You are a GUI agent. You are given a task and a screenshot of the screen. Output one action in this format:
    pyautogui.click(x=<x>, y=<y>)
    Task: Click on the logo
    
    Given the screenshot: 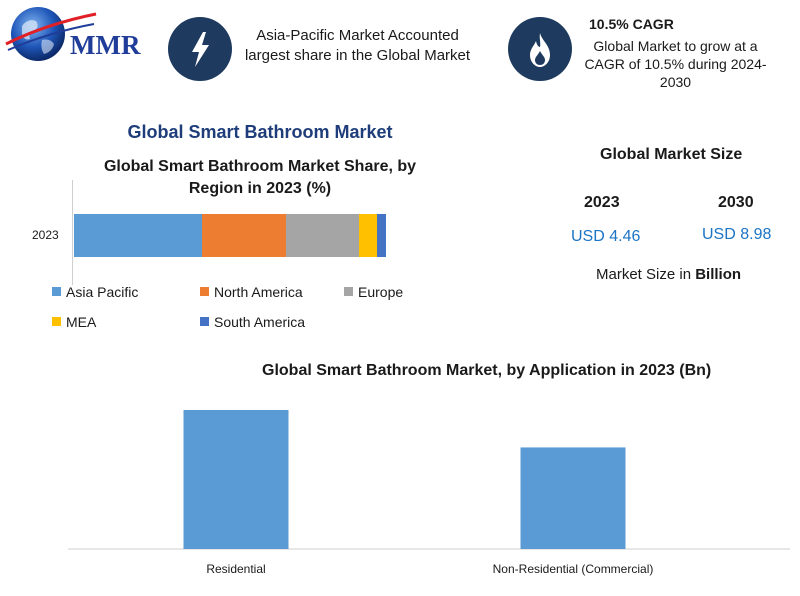 What is the action you would take?
    pyautogui.click(x=77, y=35)
    